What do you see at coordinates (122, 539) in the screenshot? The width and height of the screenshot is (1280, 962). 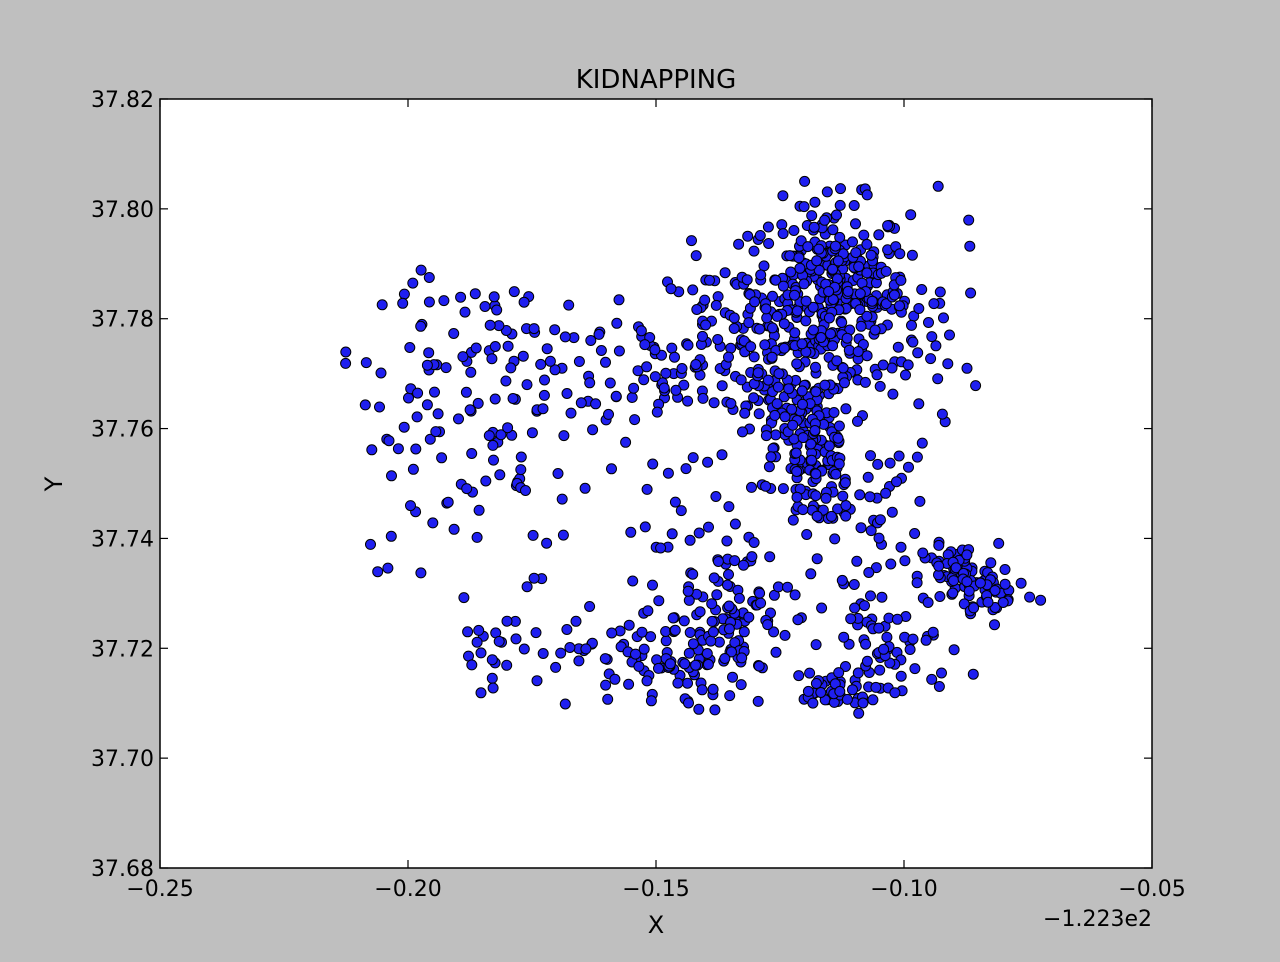 I see `y-tick-label: 37.74` at bounding box center [122, 539].